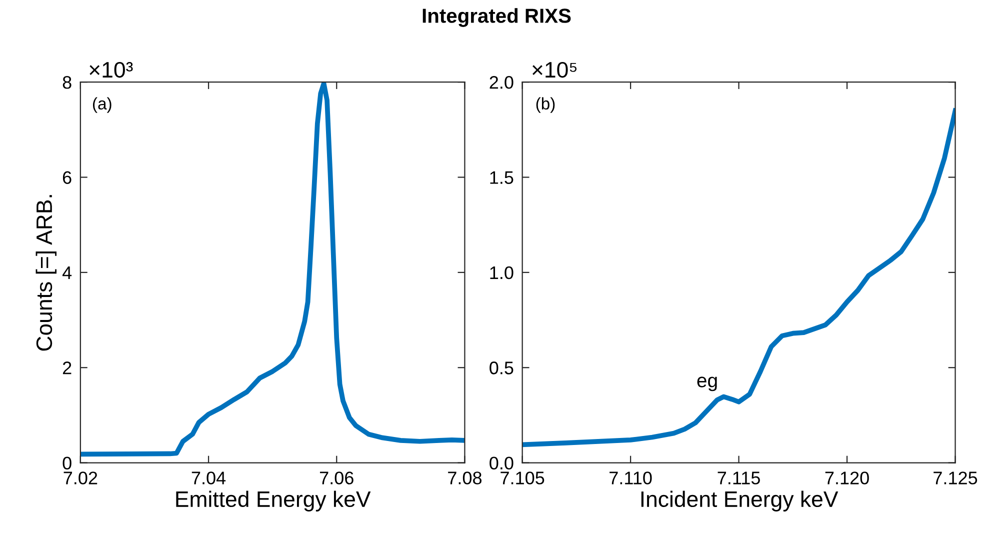 This screenshot has width=993, height=540. What do you see at coordinates (739, 501) in the screenshot?
I see `x-axis-title: Incident Energy keV` at bounding box center [739, 501].